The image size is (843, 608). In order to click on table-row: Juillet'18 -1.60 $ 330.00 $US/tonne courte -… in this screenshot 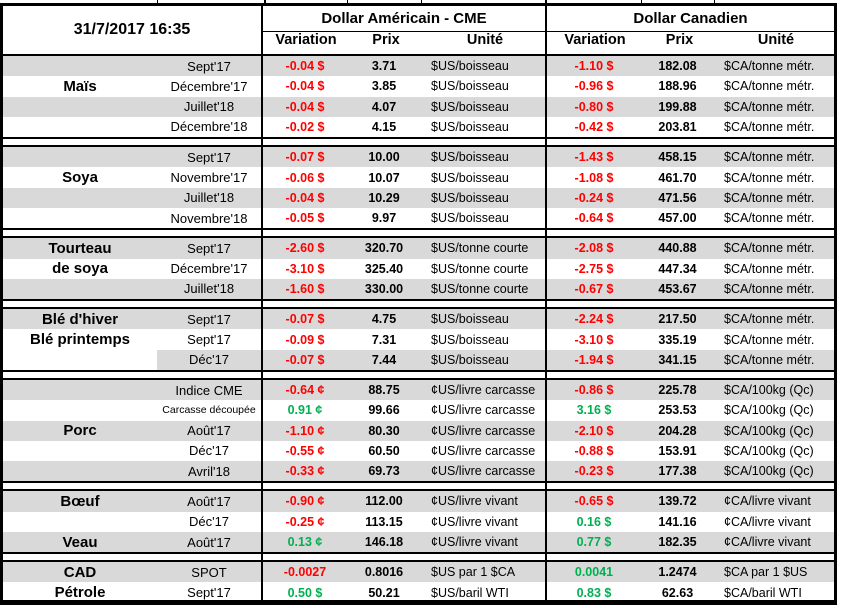, I will do `click(418, 289)`.